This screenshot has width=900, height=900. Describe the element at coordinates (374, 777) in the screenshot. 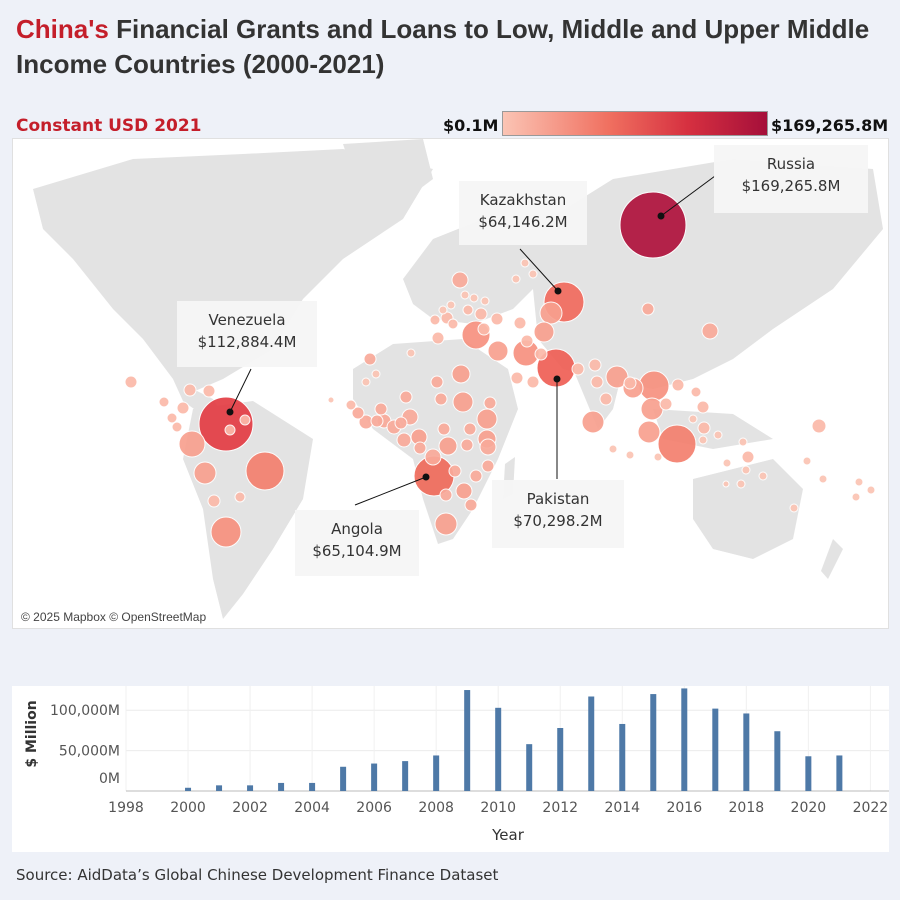

I see `bar-2006` at that location.